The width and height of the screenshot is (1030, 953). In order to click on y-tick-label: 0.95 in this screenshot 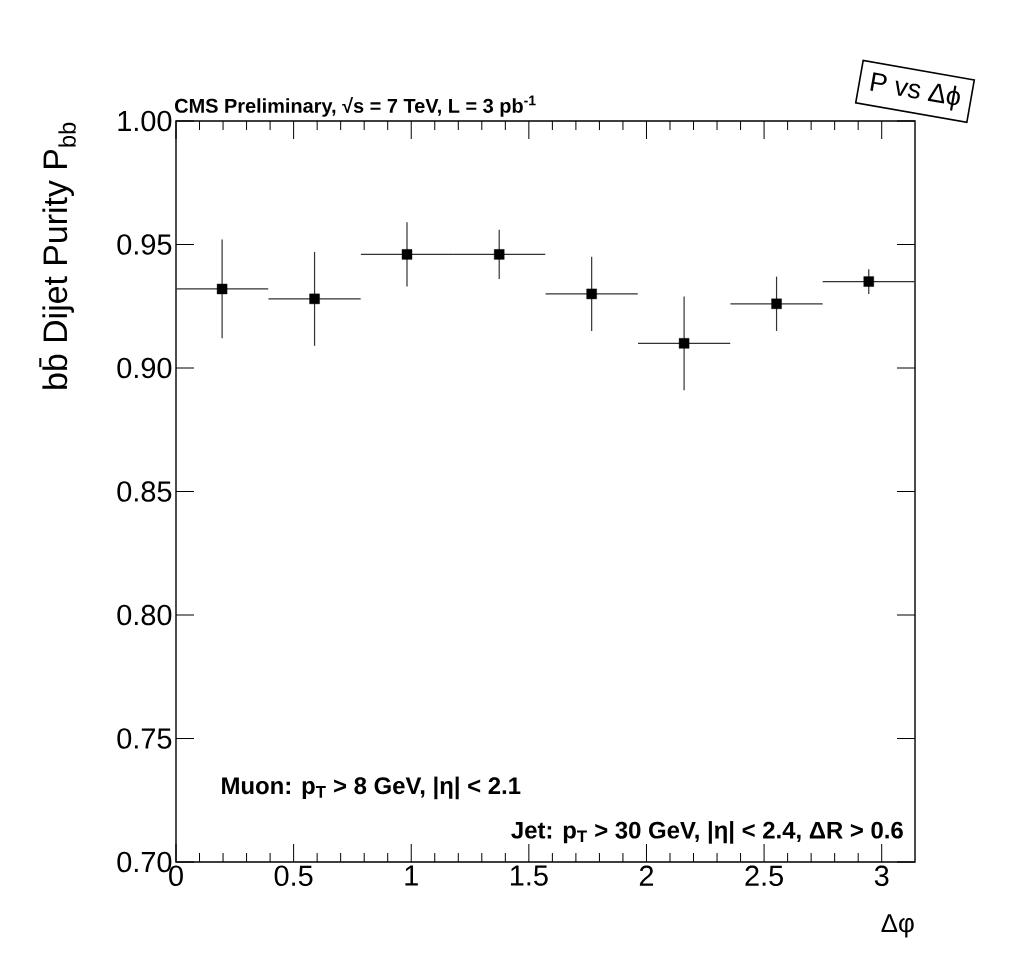, I will do `click(144, 244)`.